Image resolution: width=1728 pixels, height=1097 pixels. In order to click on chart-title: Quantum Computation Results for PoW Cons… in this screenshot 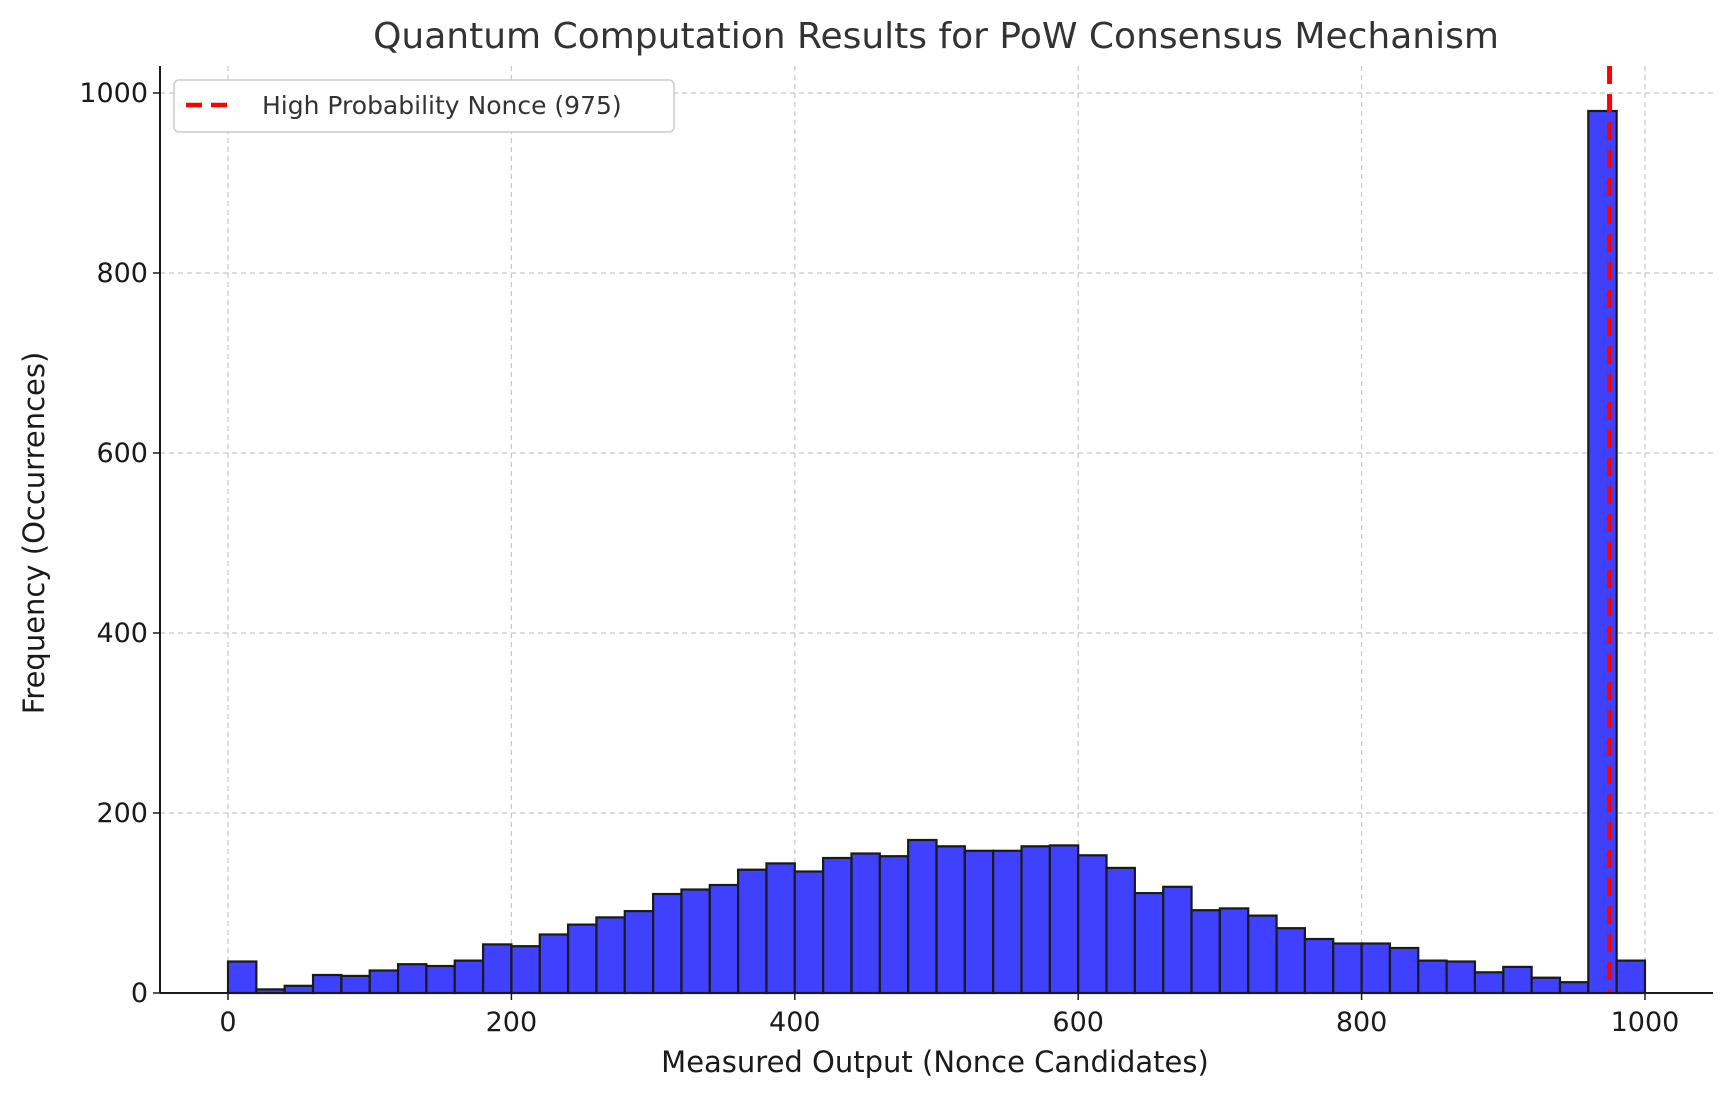, I will do `click(936, 36)`.